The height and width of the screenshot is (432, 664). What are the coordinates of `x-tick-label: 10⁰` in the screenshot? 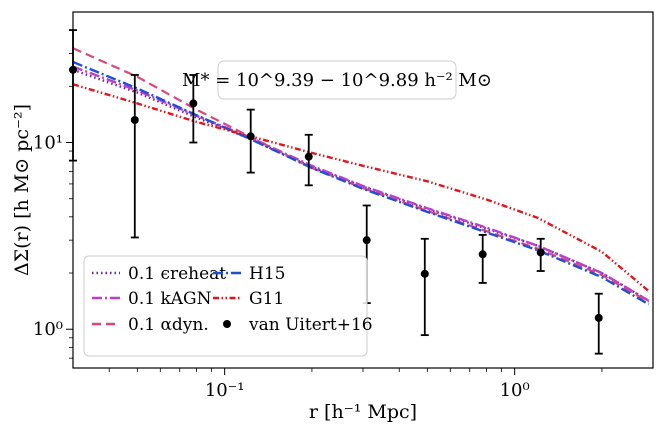 It's located at (515, 390).